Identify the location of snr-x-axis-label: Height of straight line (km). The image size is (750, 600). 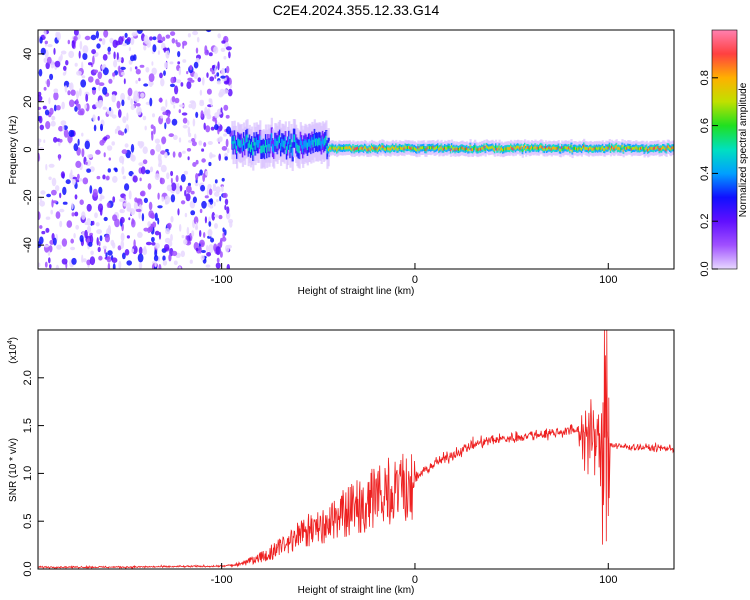
(356, 590).